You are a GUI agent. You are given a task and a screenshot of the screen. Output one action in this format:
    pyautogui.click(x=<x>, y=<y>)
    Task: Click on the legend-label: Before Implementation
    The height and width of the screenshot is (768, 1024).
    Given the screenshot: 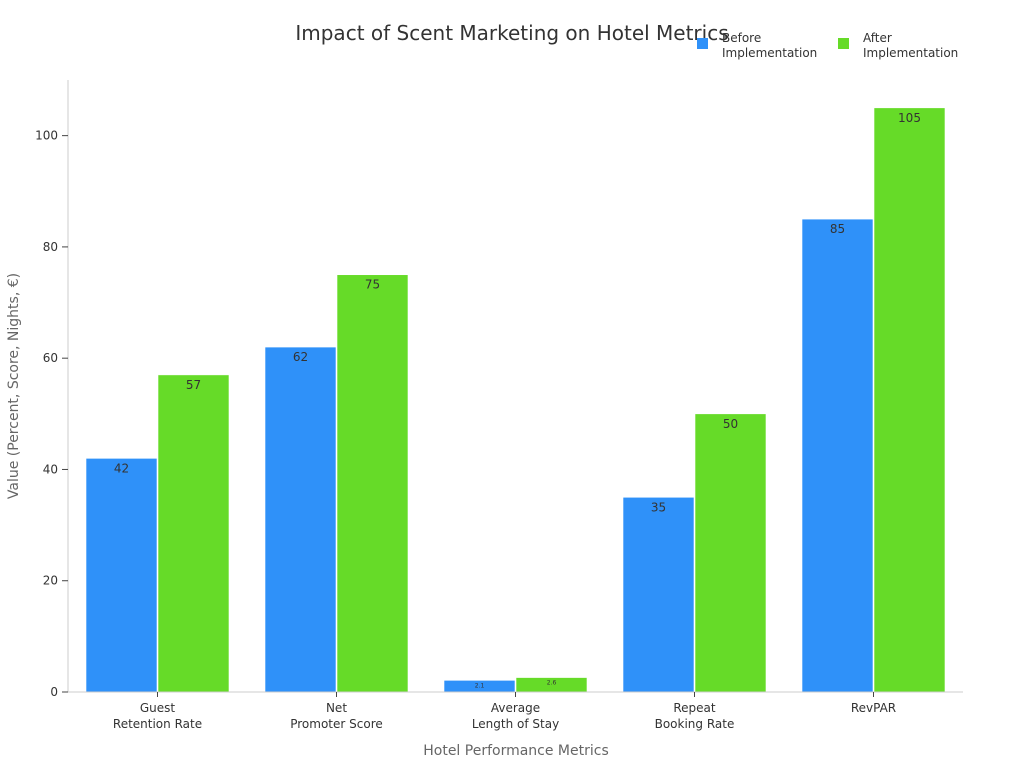 What is the action you would take?
    pyautogui.click(x=769, y=45)
    